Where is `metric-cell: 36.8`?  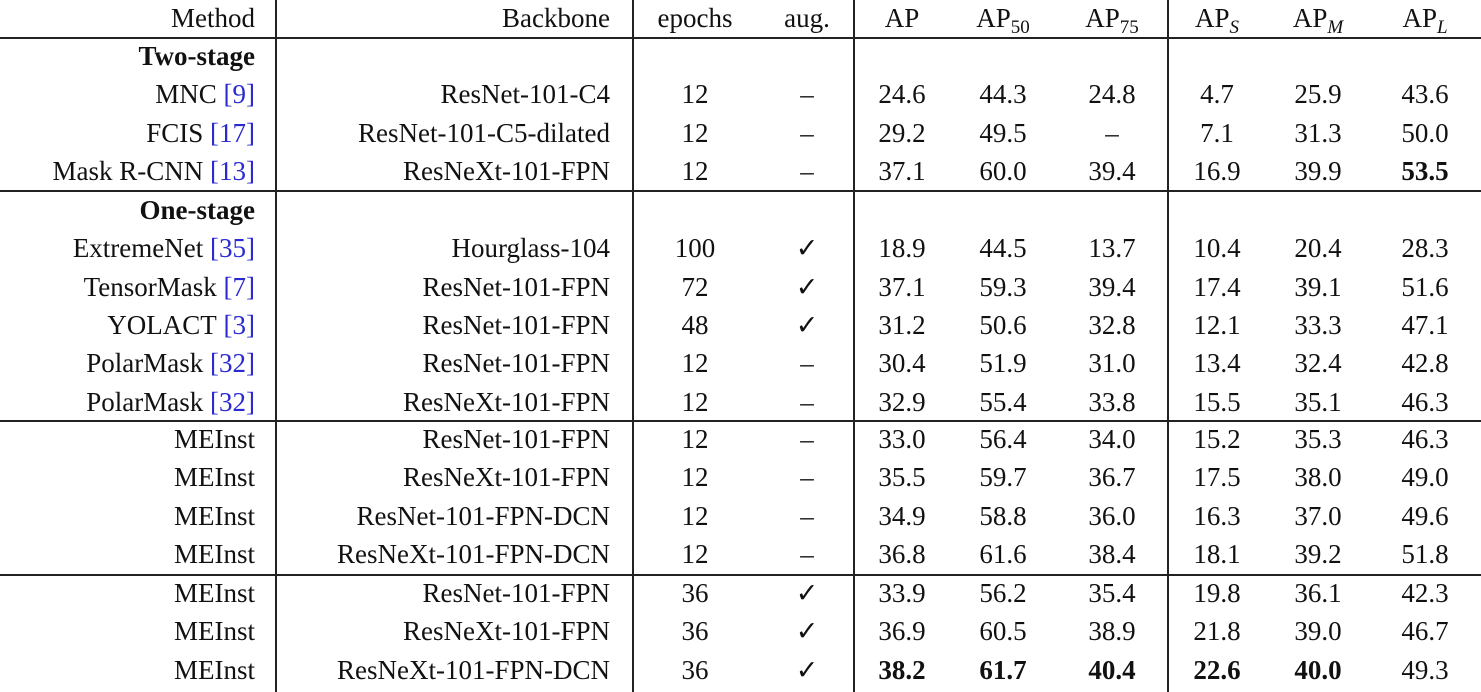 metric-cell: 36.8 is located at coordinates (902, 553).